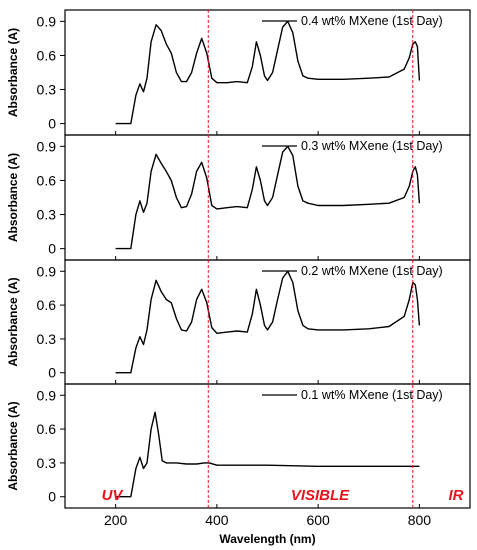 The image size is (477, 550). What do you see at coordinates (372, 395) in the screenshot?
I see `legend-label: 0.1 wt% MXene (1st Day)` at bounding box center [372, 395].